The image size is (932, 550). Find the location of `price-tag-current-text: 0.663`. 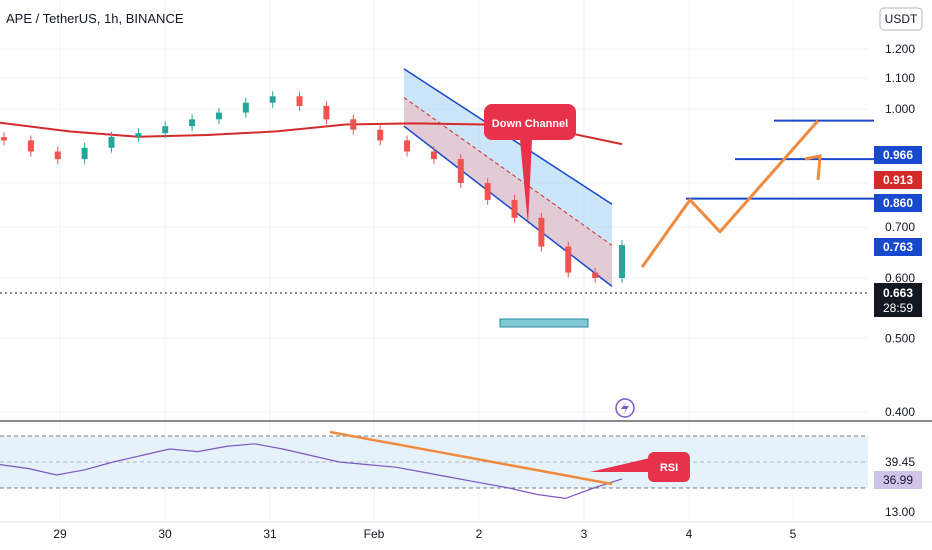

price-tag-current-text: 0.663 is located at coordinates (898, 293).